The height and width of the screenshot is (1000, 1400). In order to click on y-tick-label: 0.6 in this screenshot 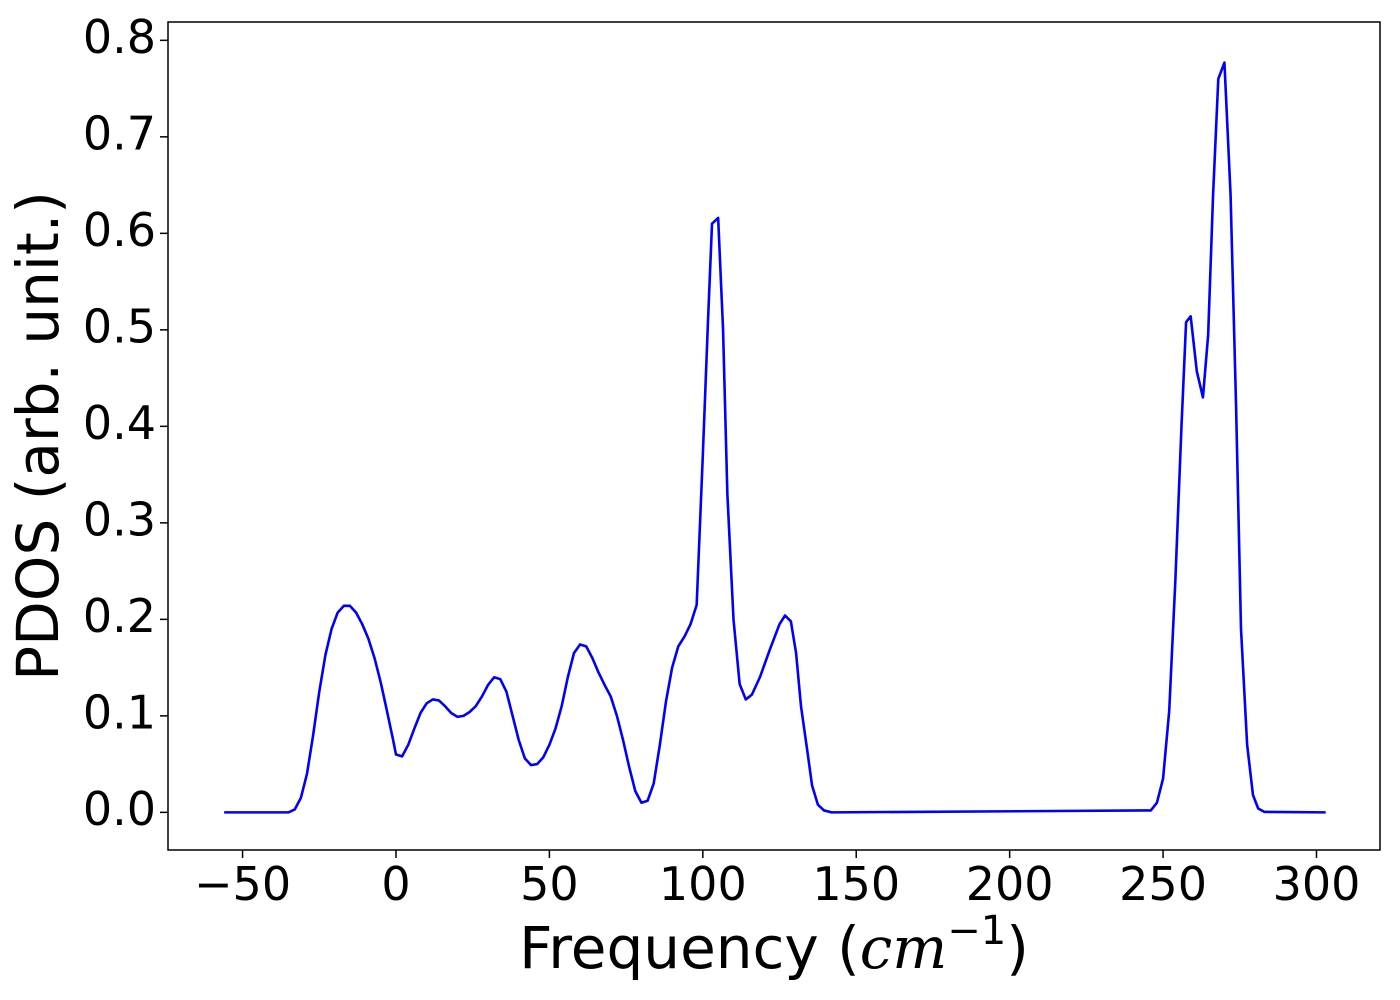, I will do `click(119, 230)`.